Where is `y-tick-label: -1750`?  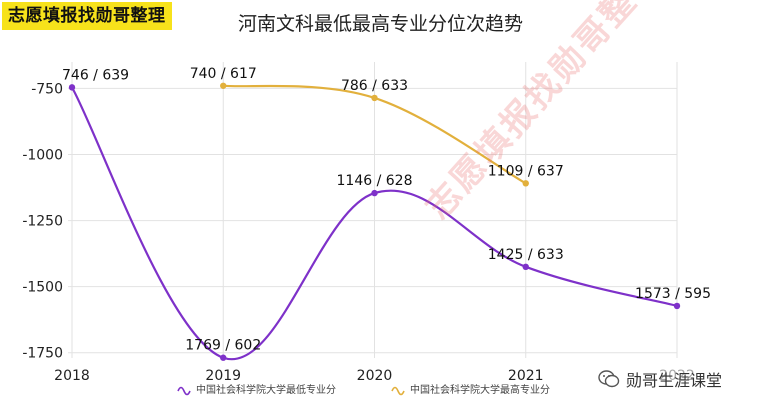 y-tick-label: -1750 is located at coordinates (42, 354).